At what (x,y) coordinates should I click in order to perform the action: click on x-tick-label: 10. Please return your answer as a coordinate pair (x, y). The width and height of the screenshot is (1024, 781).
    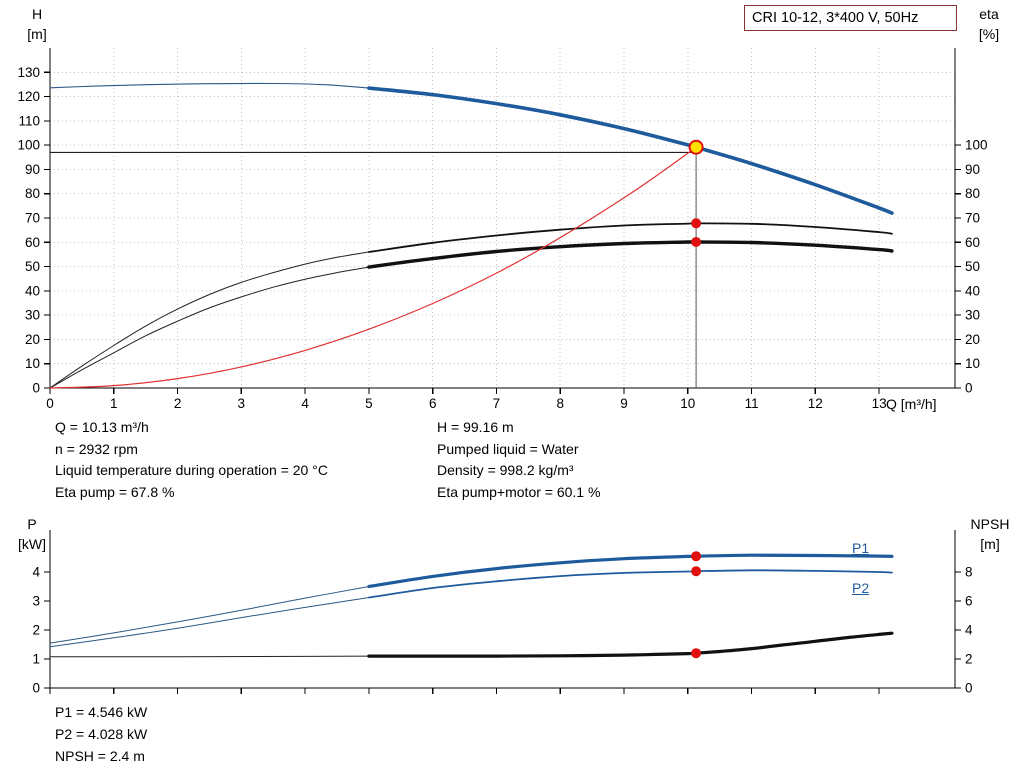
    Looking at the image, I should click on (687, 403).